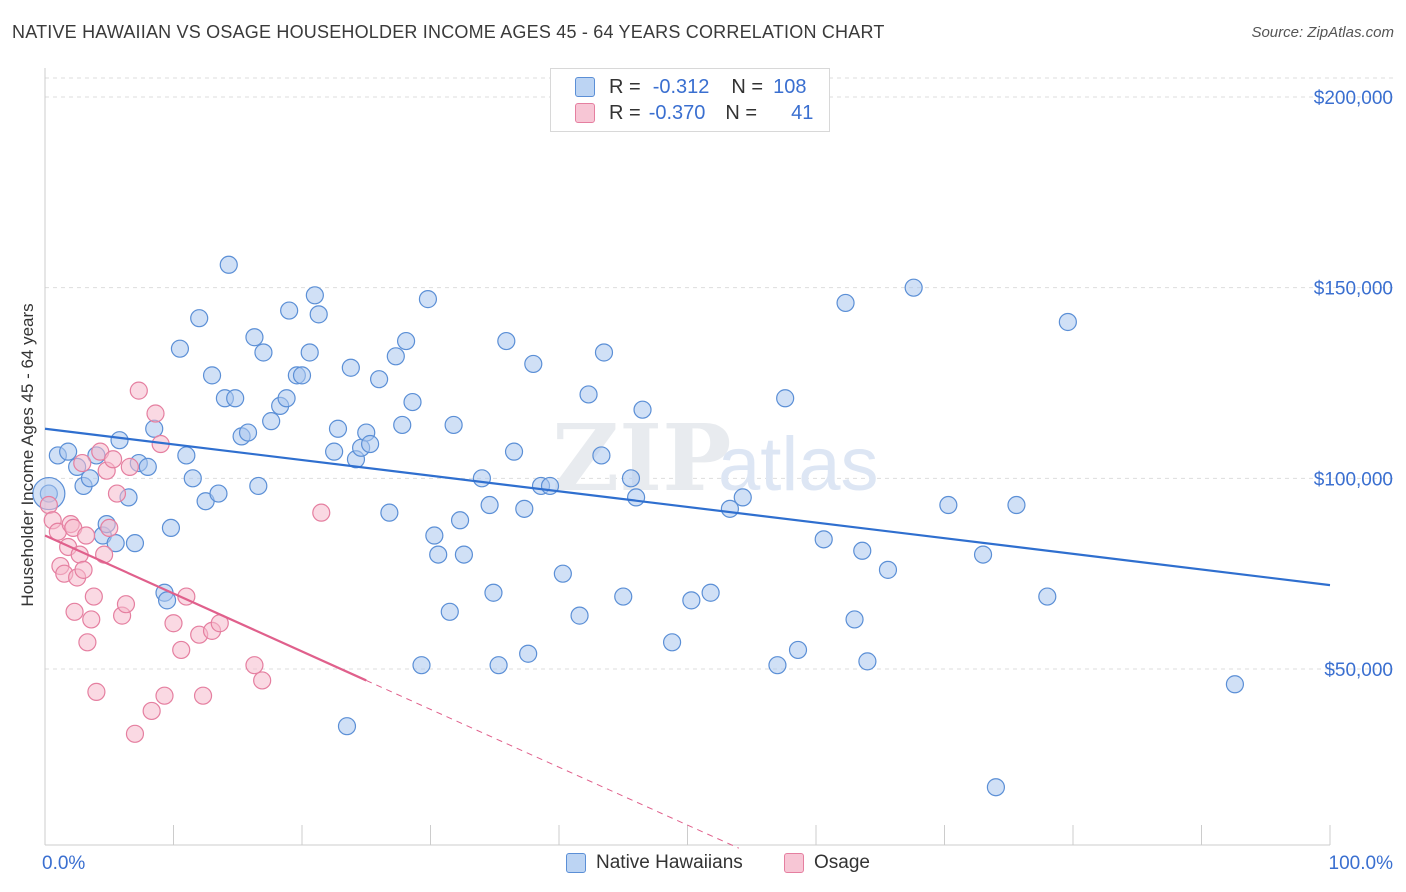 The width and height of the screenshot is (1406, 892). What do you see at coordinates (1353, 479) in the screenshot?
I see `y-tick-label: $100,000` at bounding box center [1353, 479].